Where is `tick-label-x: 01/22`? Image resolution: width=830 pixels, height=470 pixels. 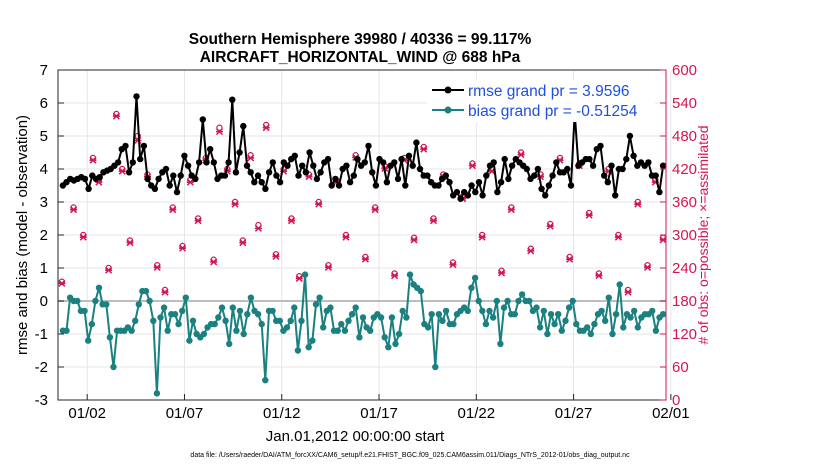 tick-label-x: 01/22 is located at coordinates (477, 413).